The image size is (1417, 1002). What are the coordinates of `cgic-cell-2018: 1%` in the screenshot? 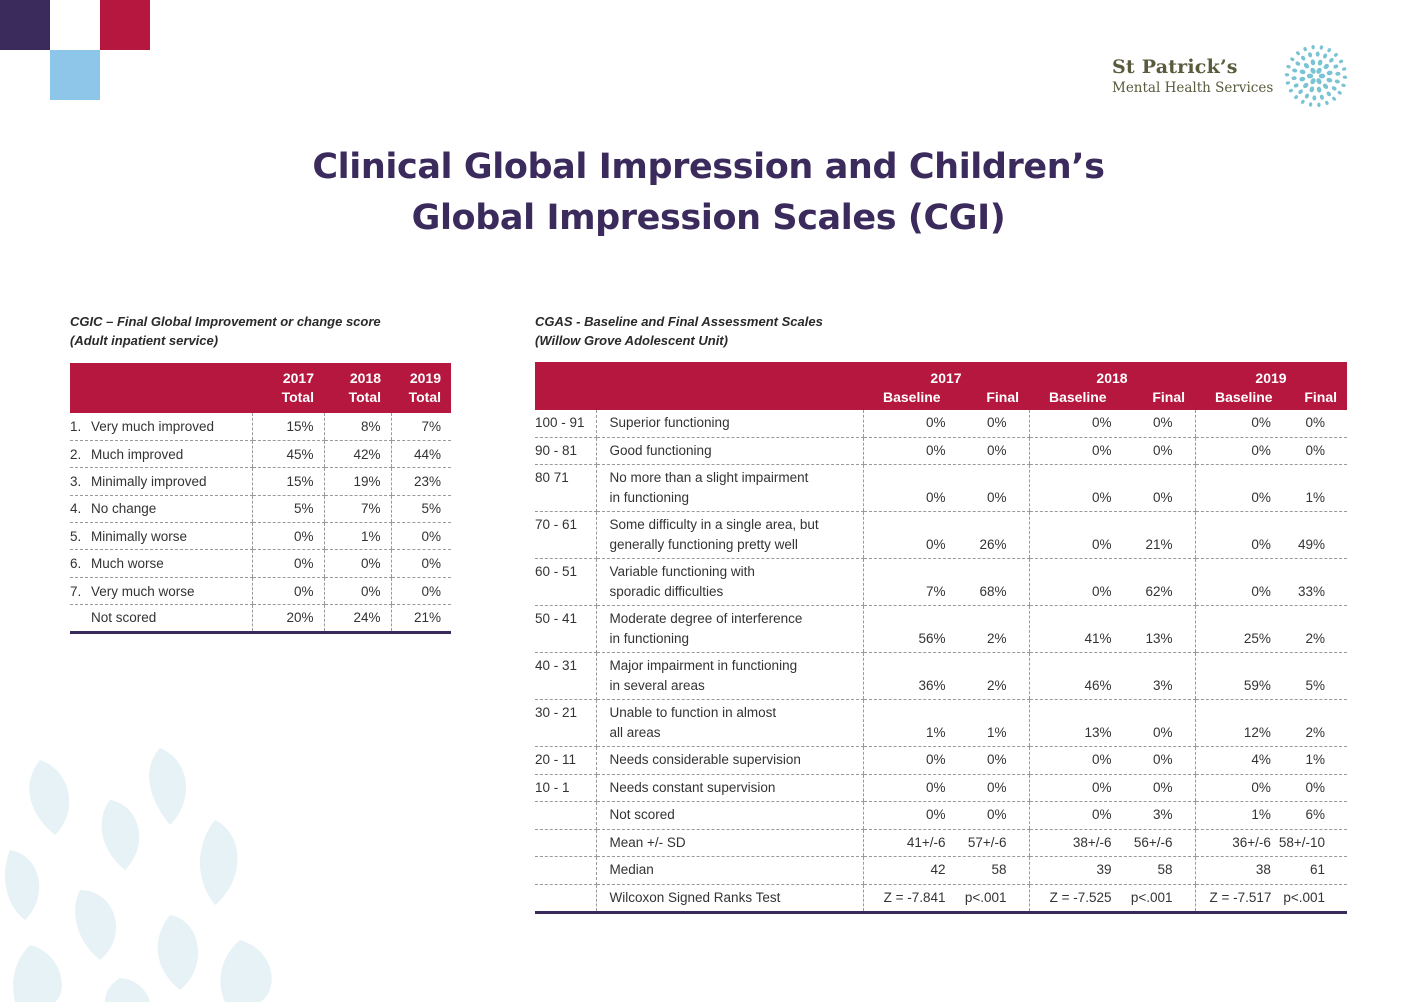 It's located at (357, 536).